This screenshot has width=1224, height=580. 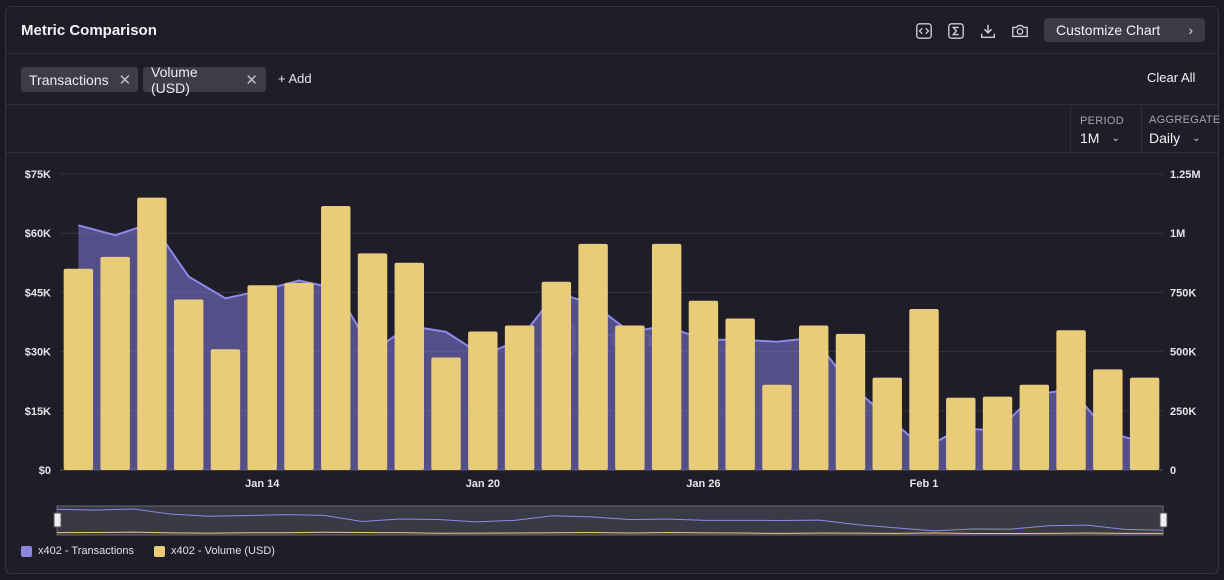 I want to click on legend-item-transactions: x402 - Transactions, so click(x=77, y=551).